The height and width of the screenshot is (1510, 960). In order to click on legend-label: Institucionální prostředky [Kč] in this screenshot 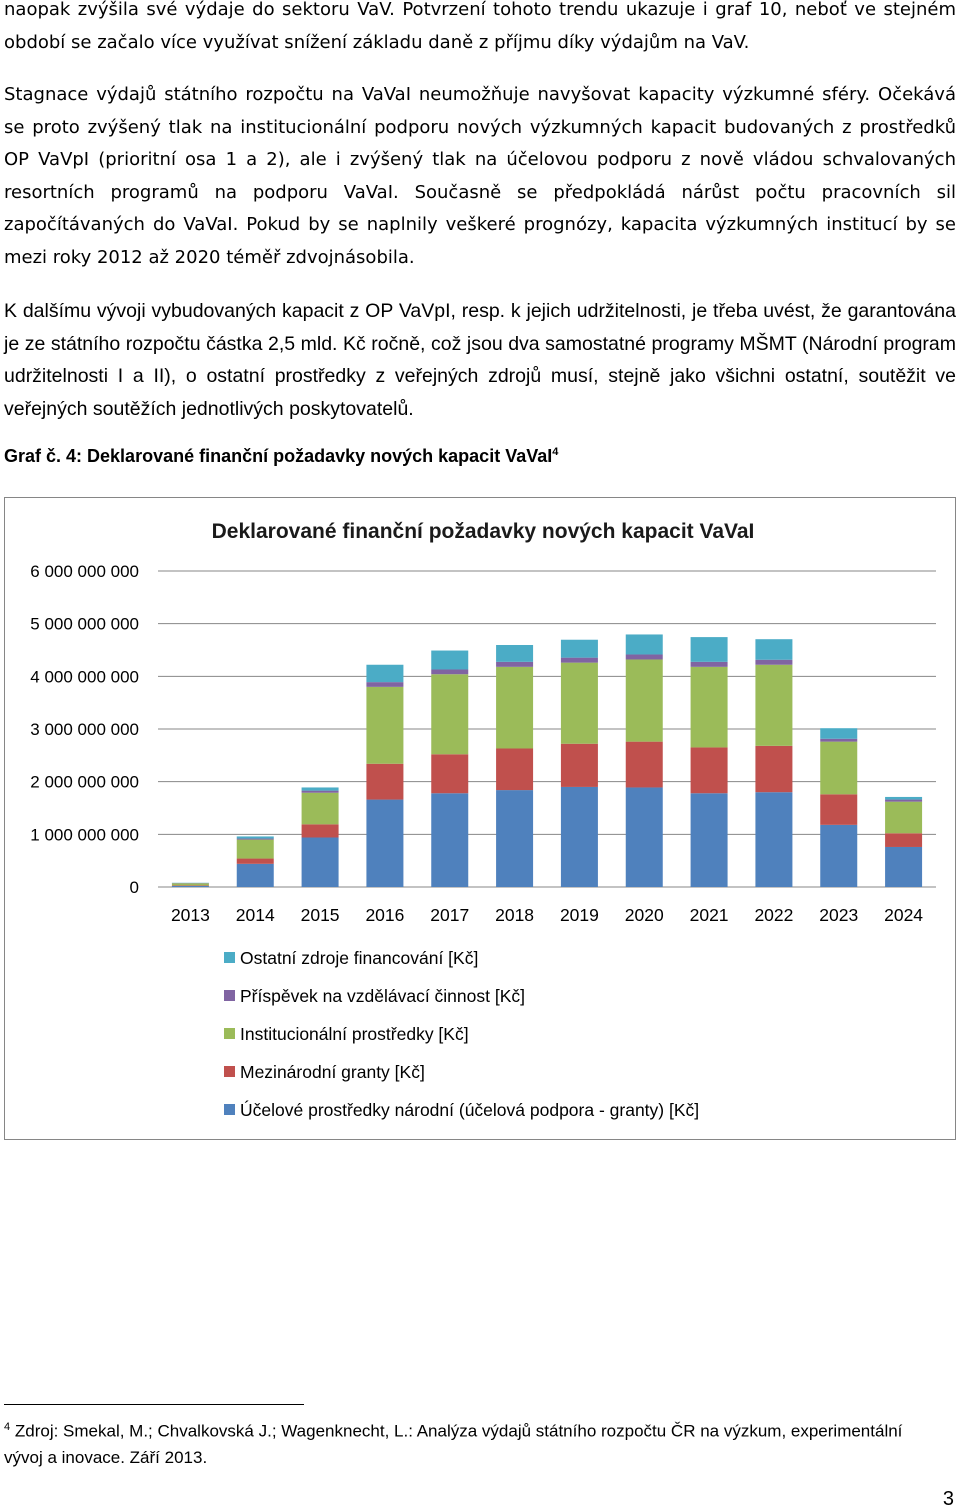, I will do `click(354, 1034)`.